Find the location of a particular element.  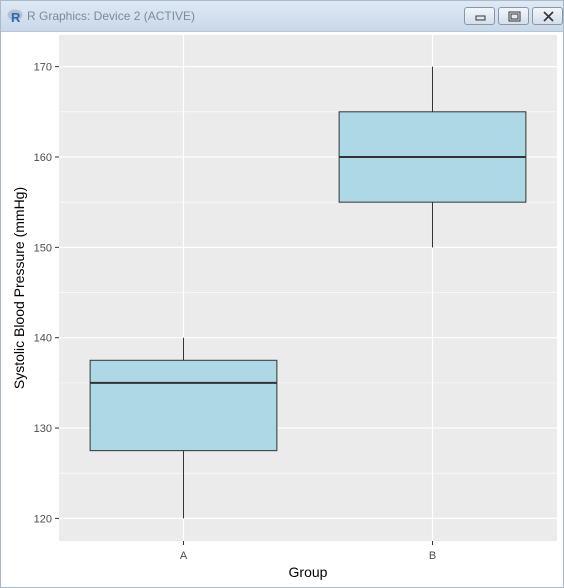

close-button is located at coordinates (547, 16).